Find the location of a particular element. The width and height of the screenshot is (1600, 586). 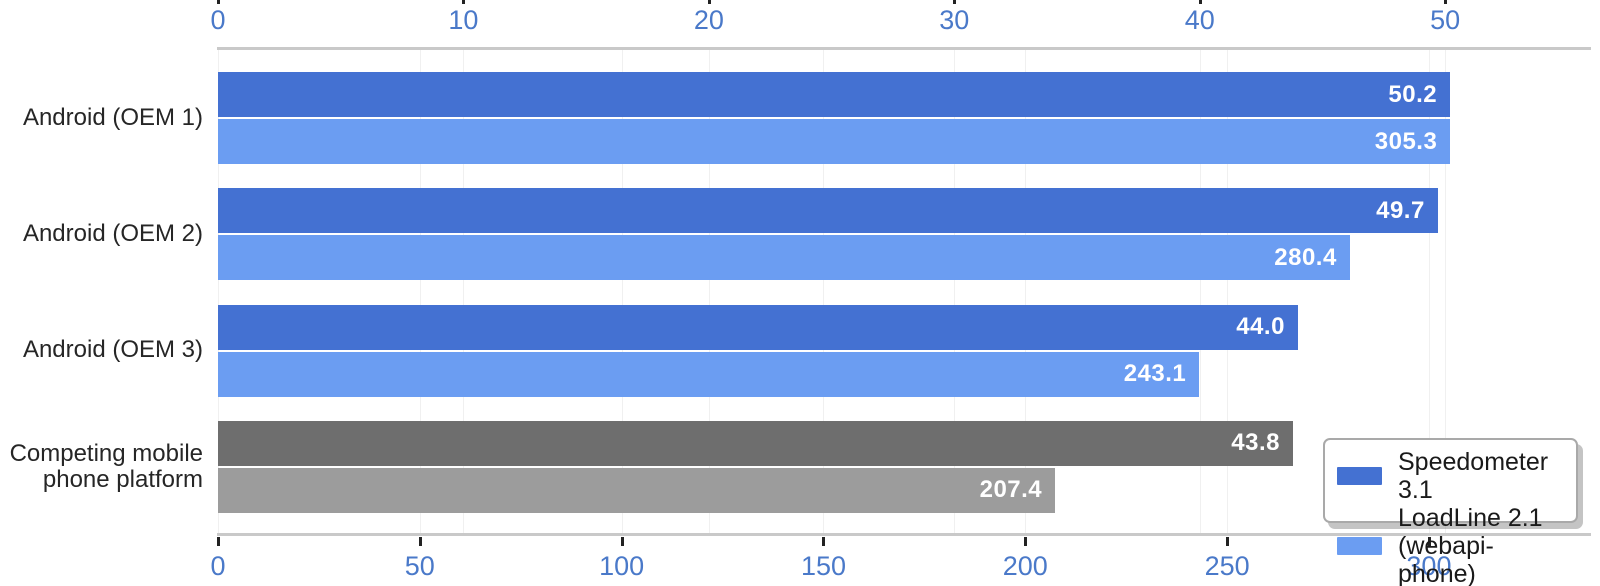

bar-loadline: 207.4 is located at coordinates (637, 490).